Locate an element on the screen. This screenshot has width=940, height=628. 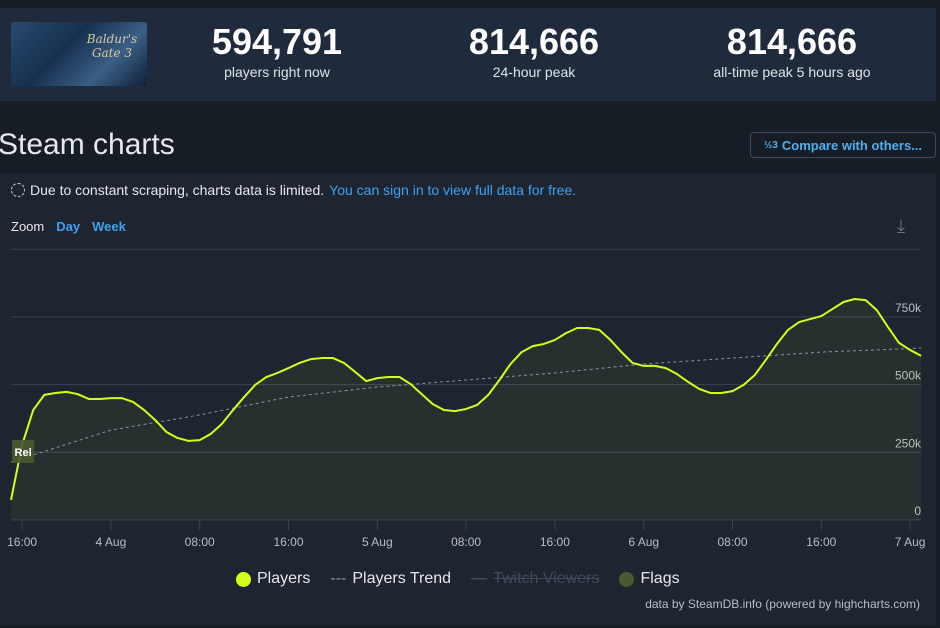
stat-players-now: 594,791 players right now is located at coordinates (277, 51).